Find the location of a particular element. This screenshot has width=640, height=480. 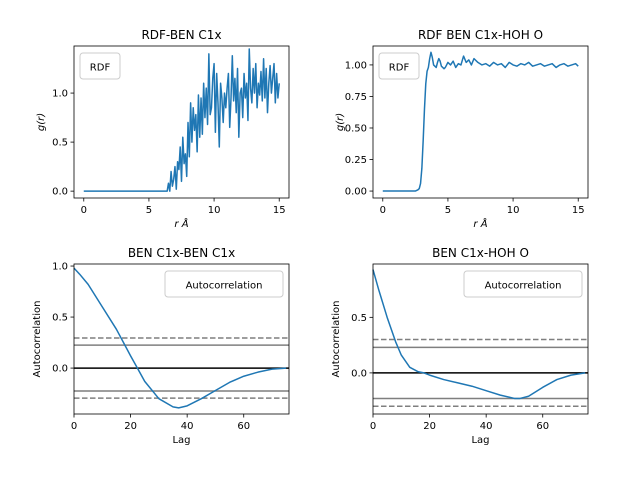

y-tick-label: 0.00 is located at coordinates (356, 192).